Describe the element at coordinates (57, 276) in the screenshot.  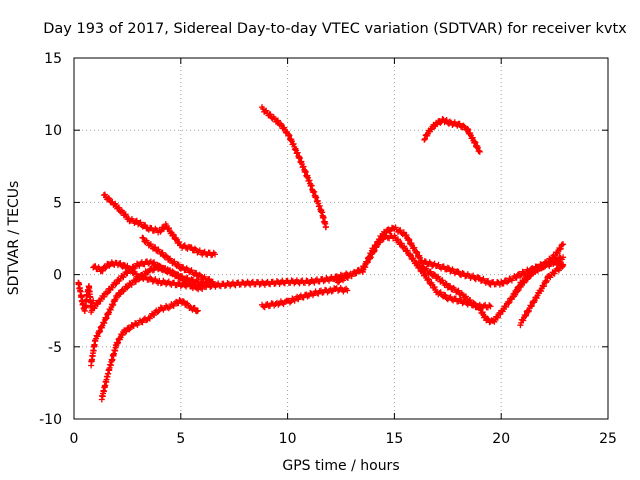
I see `y-tick-label: 0` at that location.